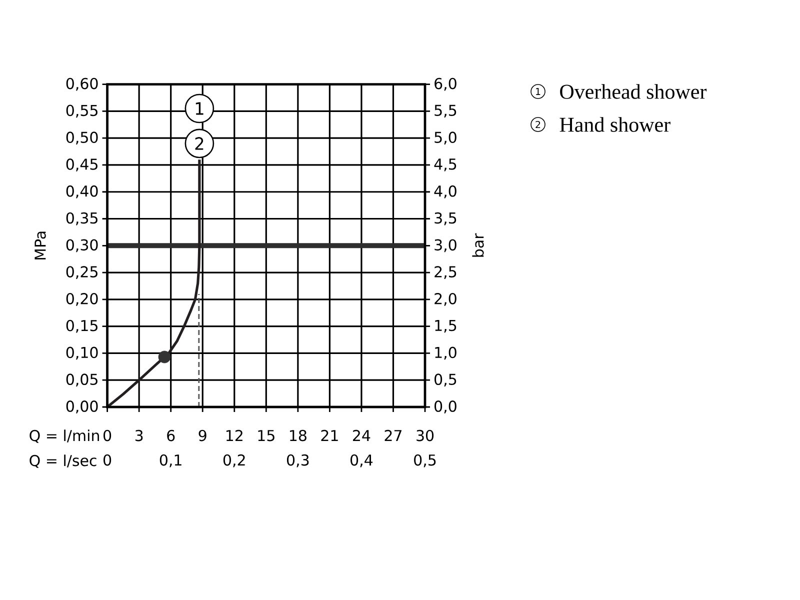 Image resolution: width=800 pixels, height=600 pixels. What do you see at coordinates (63, 461) in the screenshot?
I see `x2-axis-title: Q = l/sec` at bounding box center [63, 461].